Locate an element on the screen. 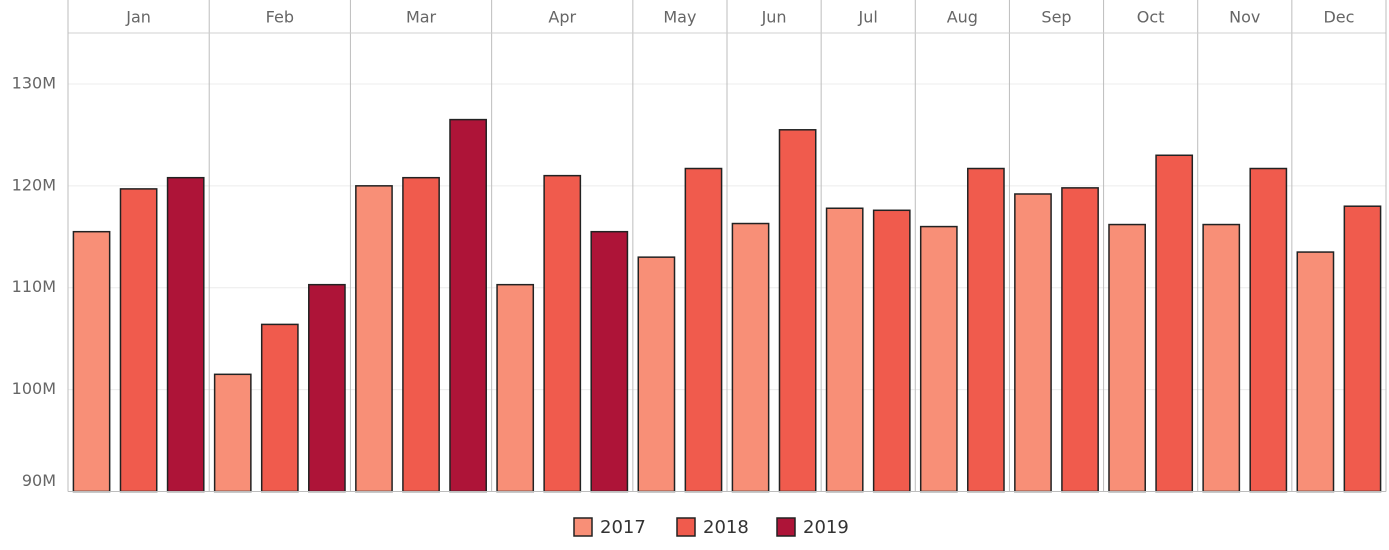 This screenshot has width=1389, height=550. x-tick-label: Nov is located at coordinates (1244, 17).